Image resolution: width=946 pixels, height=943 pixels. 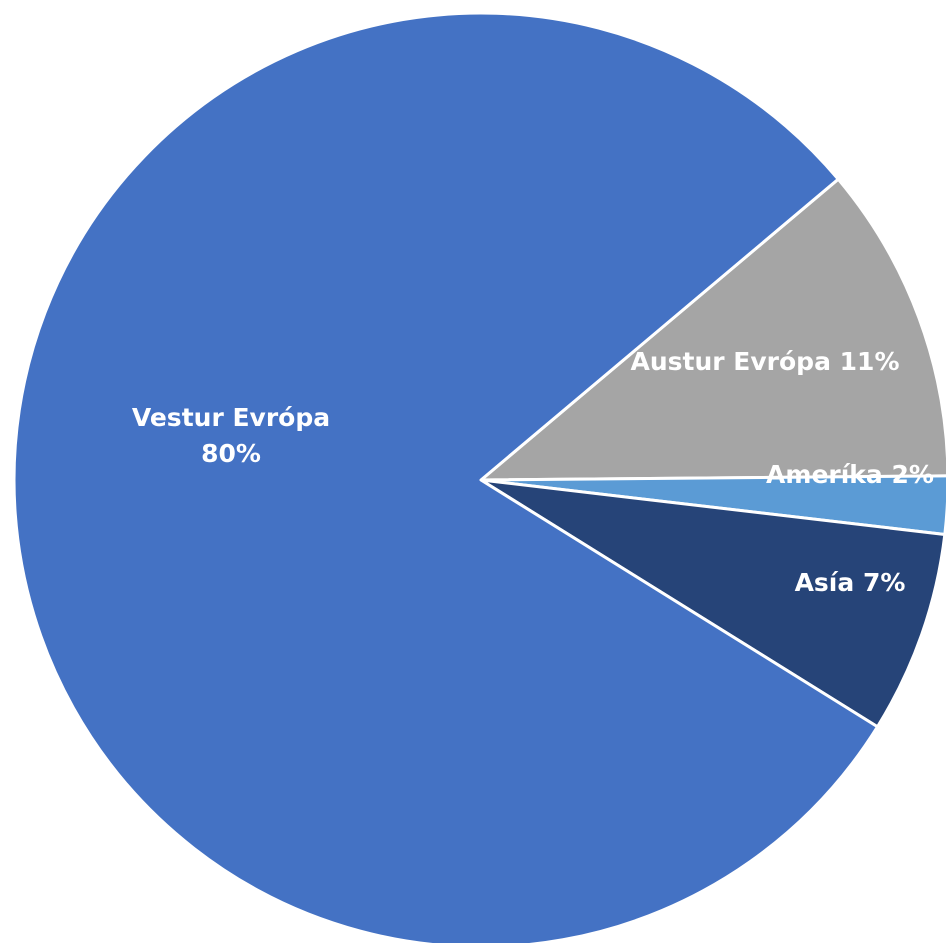 I want to click on pie-slice-asia, so click(x=712, y=603).